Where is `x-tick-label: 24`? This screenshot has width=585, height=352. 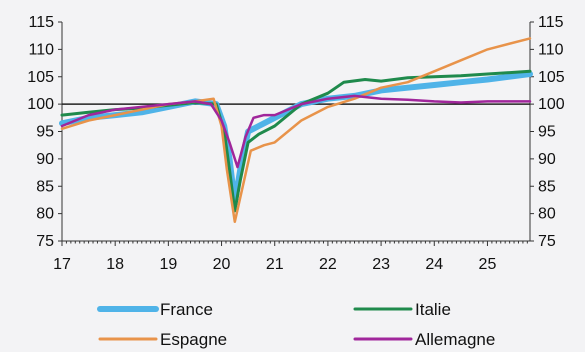 x-tick-label: 24 is located at coordinates (434, 264).